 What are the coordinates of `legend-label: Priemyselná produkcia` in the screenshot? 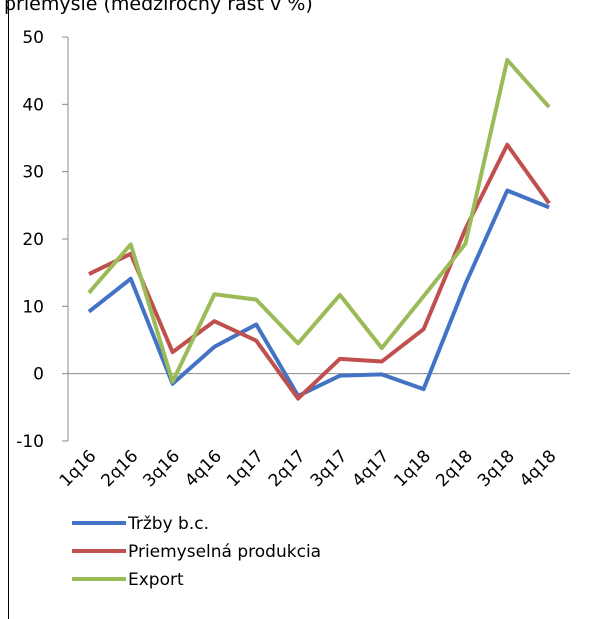 It's located at (224, 552).